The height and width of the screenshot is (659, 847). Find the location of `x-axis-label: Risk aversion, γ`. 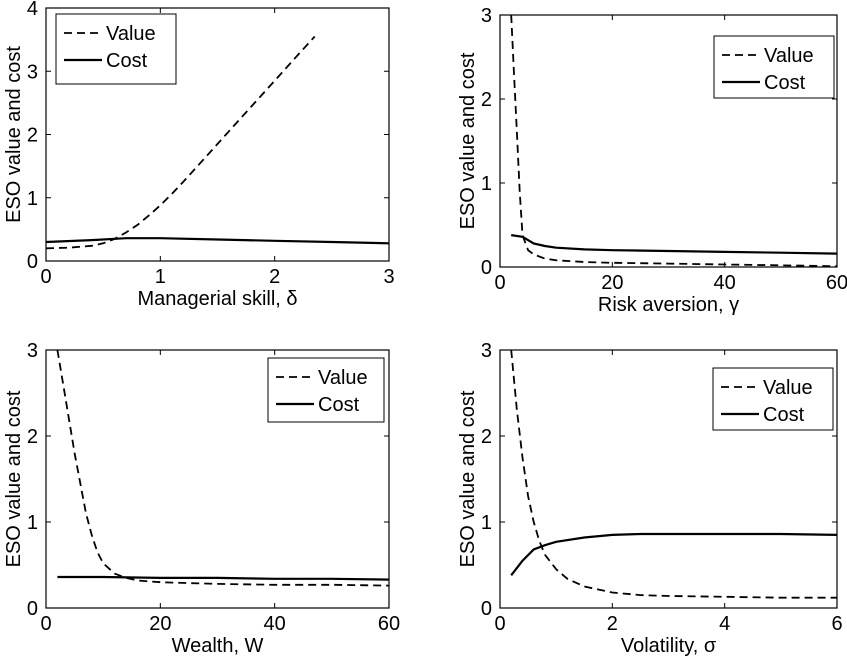

x-axis-label: Risk aversion, γ is located at coordinates (668, 305).